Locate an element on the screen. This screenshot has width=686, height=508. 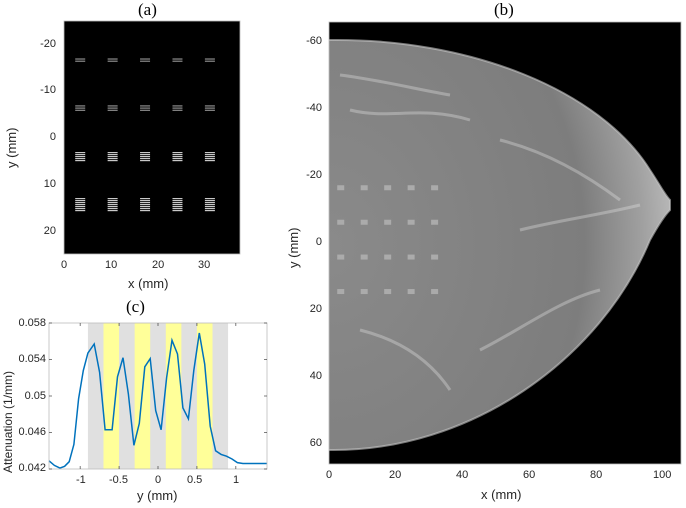
xtick: -1 is located at coordinates (81, 480).